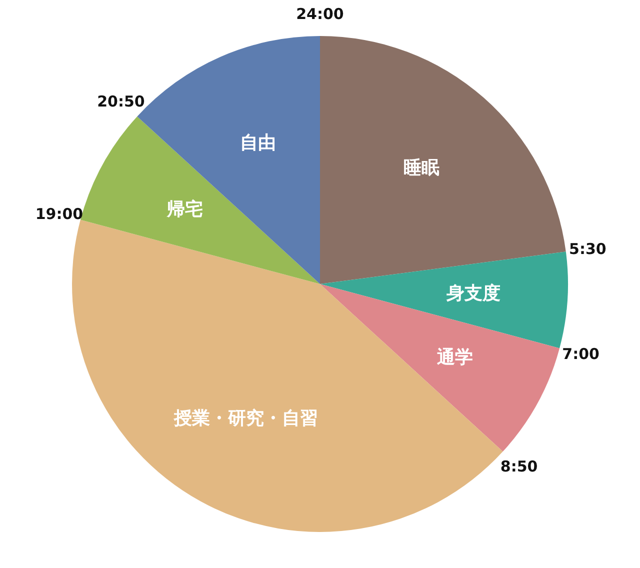 The height and width of the screenshot is (568, 640). Describe the element at coordinates (421, 167) in the screenshot. I see `slice-label: 睡眠` at that location.